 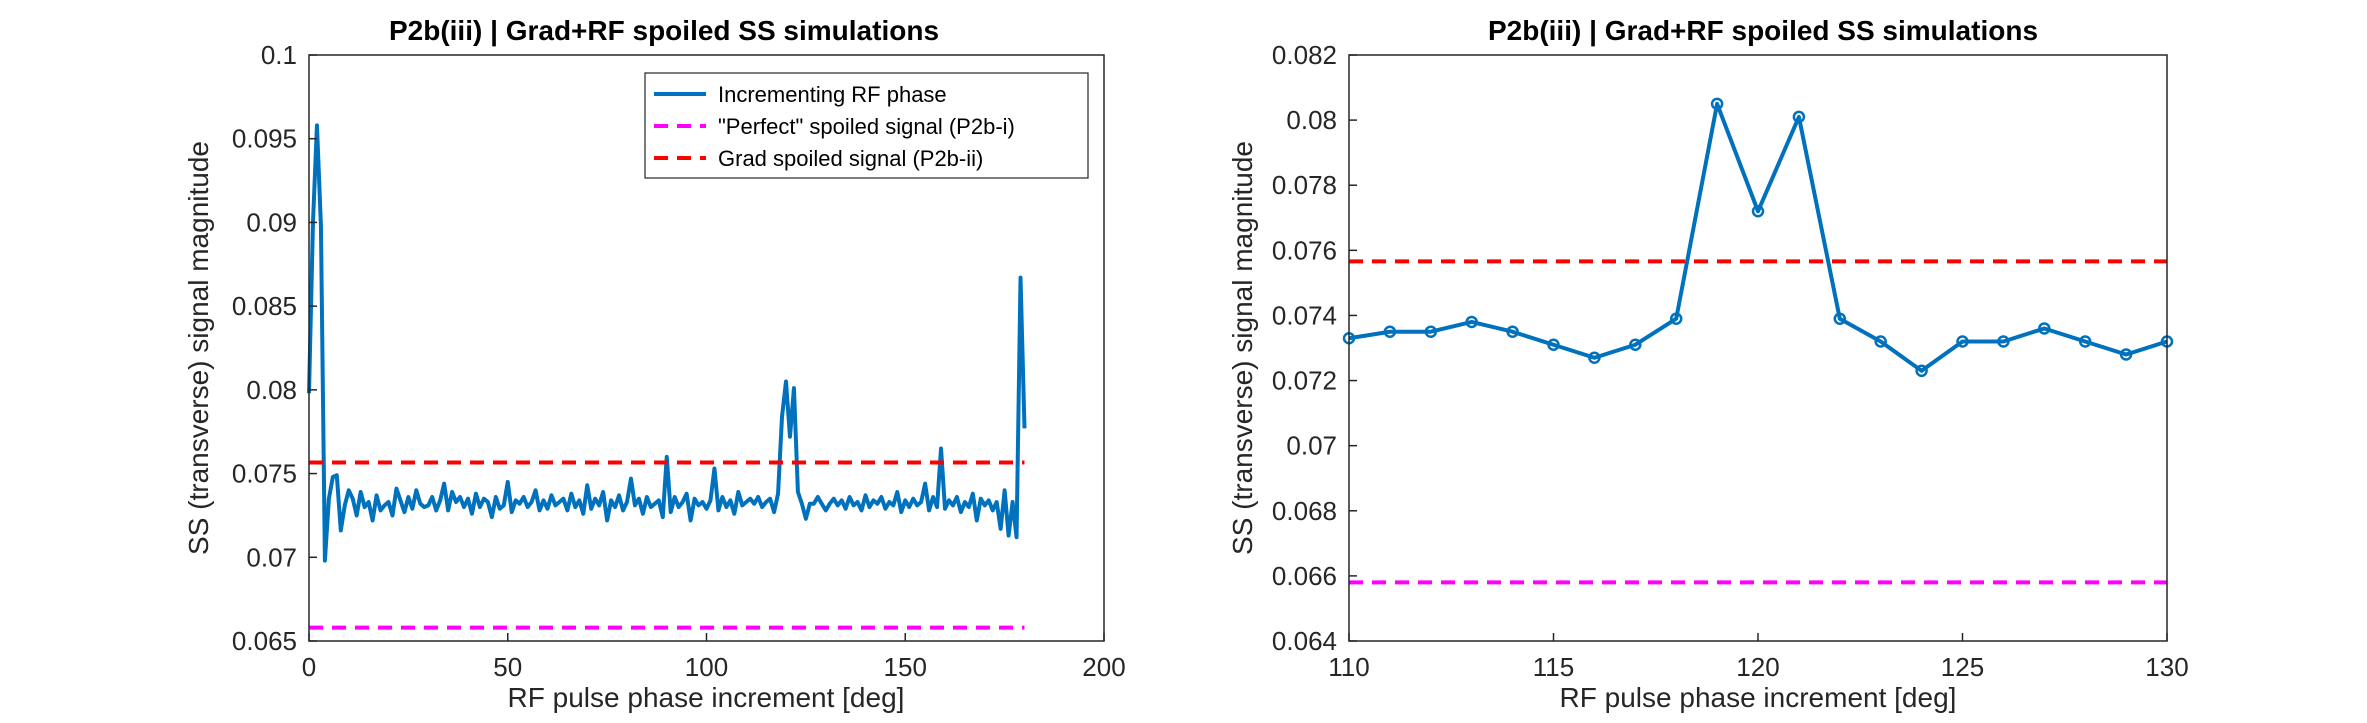 I want to click on chart-right-x-tick-label: 120, so click(x=1757, y=667).